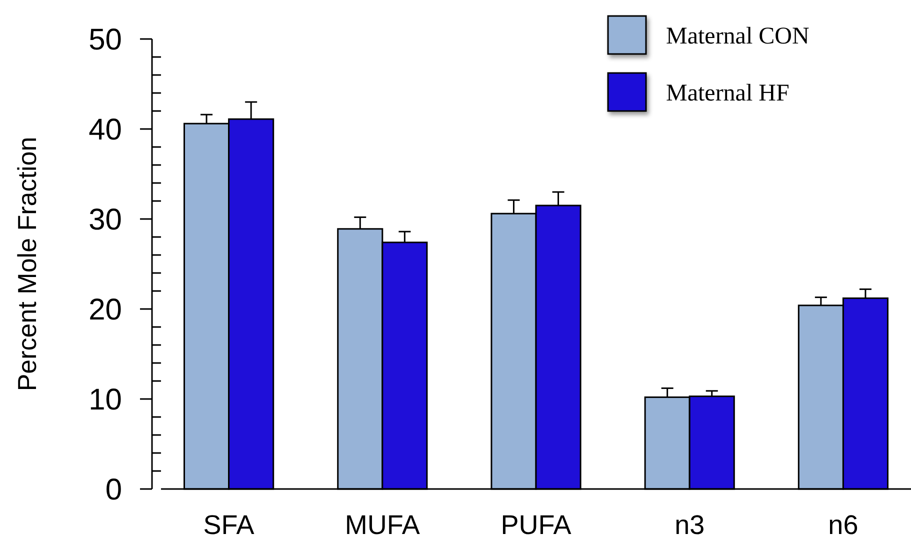 The width and height of the screenshot is (911, 548). Describe the element at coordinates (105, 310) in the screenshot. I see `y-tick-label: 20` at that location.